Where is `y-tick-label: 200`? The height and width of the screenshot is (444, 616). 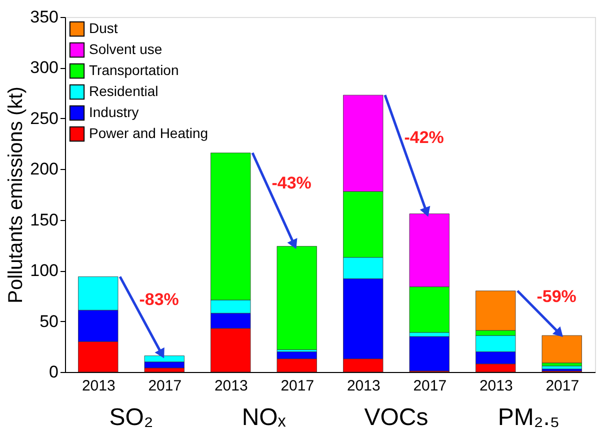
y-tick-label: 200 is located at coordinates (44, 169).